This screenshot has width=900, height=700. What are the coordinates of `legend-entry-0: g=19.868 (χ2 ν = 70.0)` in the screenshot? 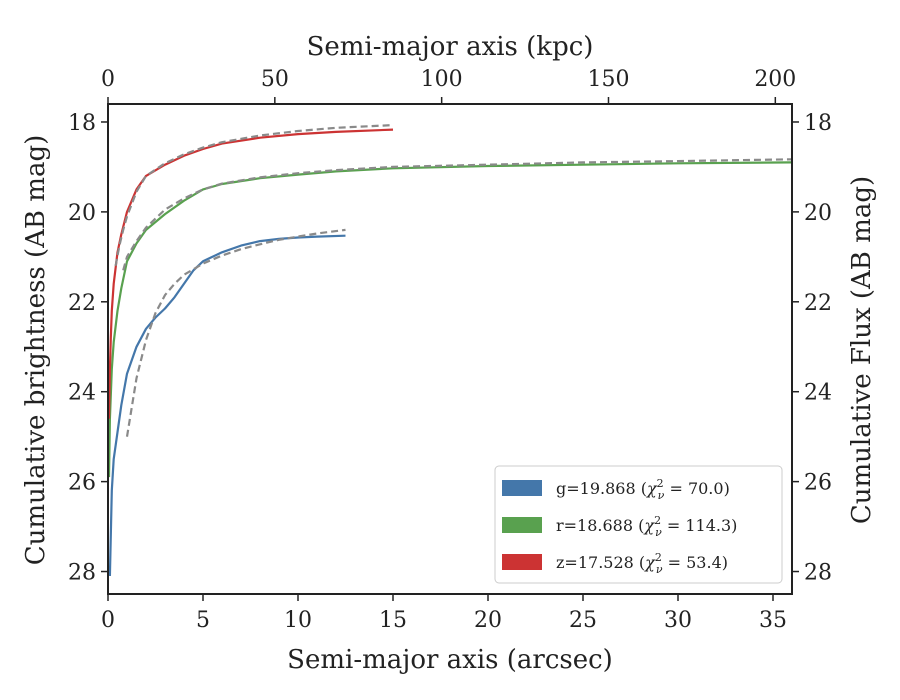 It's located at (643, 489).